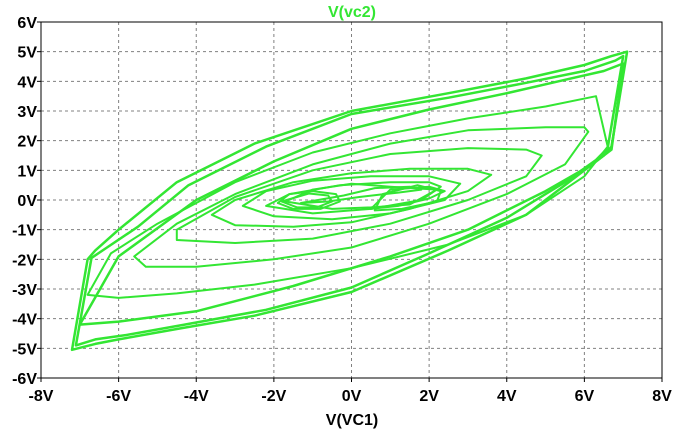 This screenshot has width=678, height=439. Describe the element at coordinates (662, 396) in the screenshot. I see `x-tick-label: 8V` at that location.